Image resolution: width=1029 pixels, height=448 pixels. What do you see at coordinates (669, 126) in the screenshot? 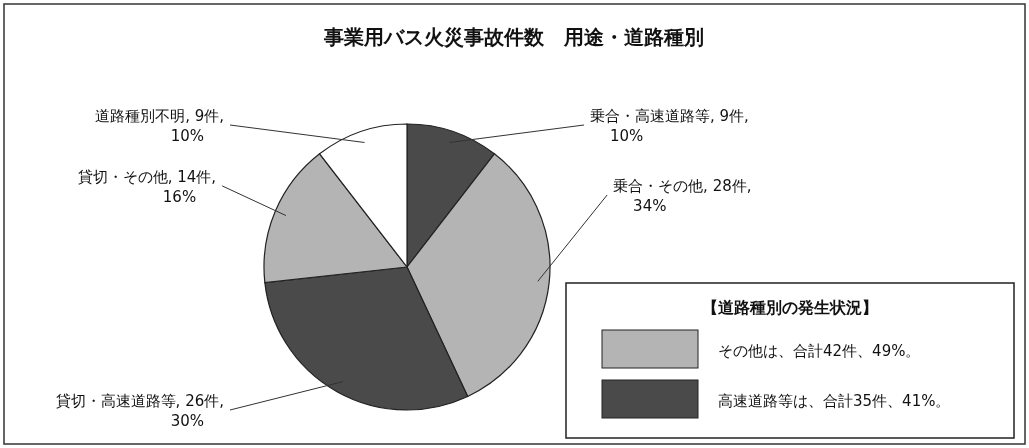
I see `slice-label: 乗合・高速道路等, 9件, 10%` at bounding box center [669, 126].